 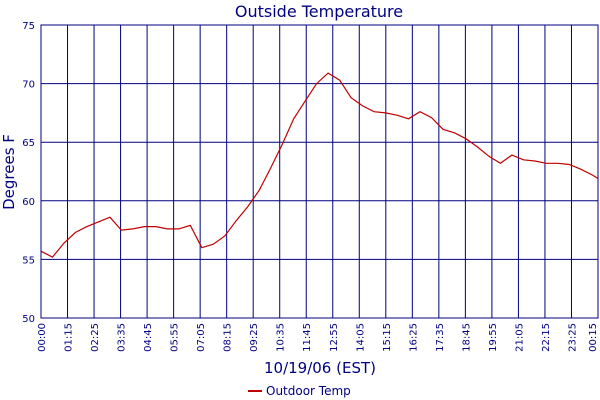 I want to click on x-tick-label: 18:45, so click(x=466, y=337).